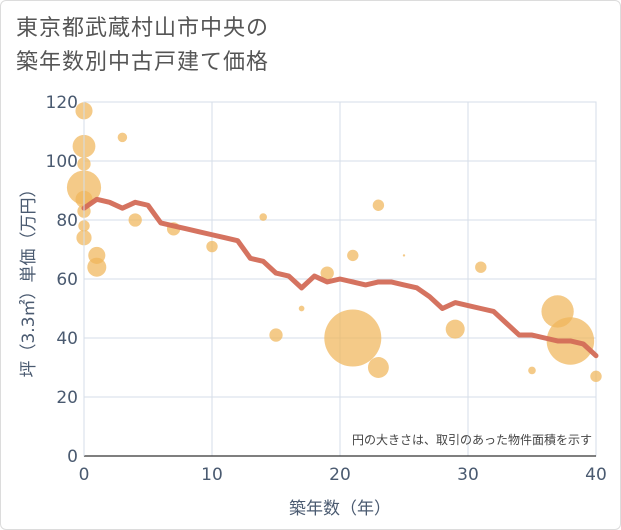  What do you see at coordinates (84, 475) in the screenshot?
I see `x-tick-label: 0` at bounding box center [84, 475].